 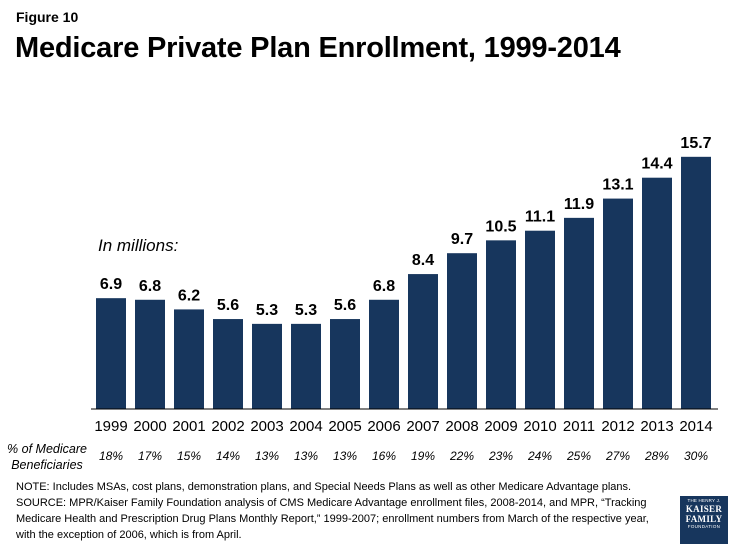 What do you see at coordinates (423, 341) in the screenshot?
I see `bar-2007` at bounding box center [423, 341].